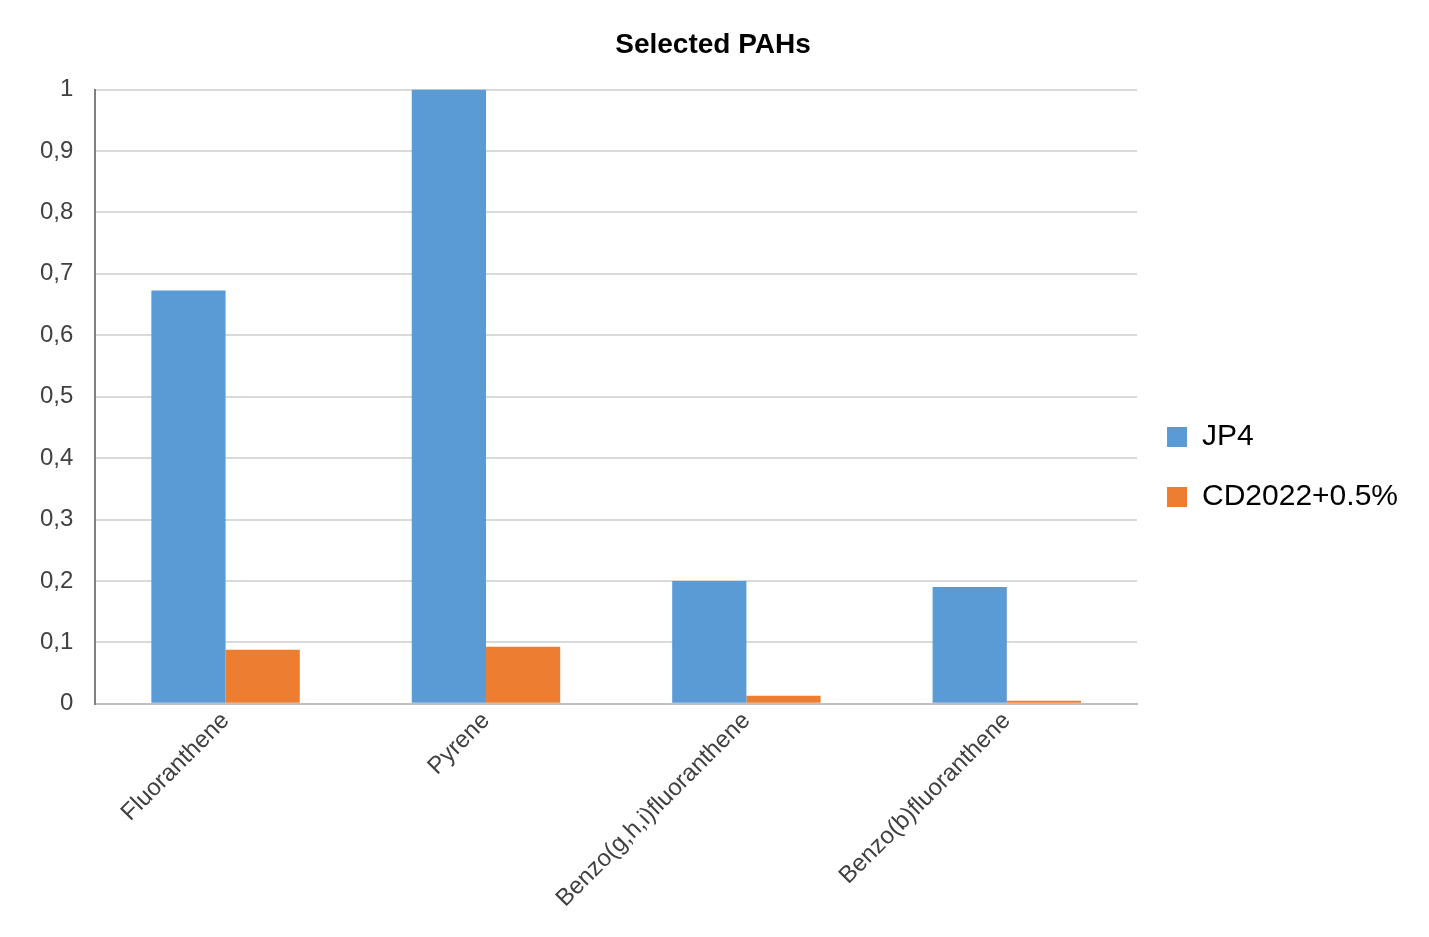 The height and width of the screenshot is (937, 1429). I want to click on chart-title: Selected PAHs, so click(713, 43).